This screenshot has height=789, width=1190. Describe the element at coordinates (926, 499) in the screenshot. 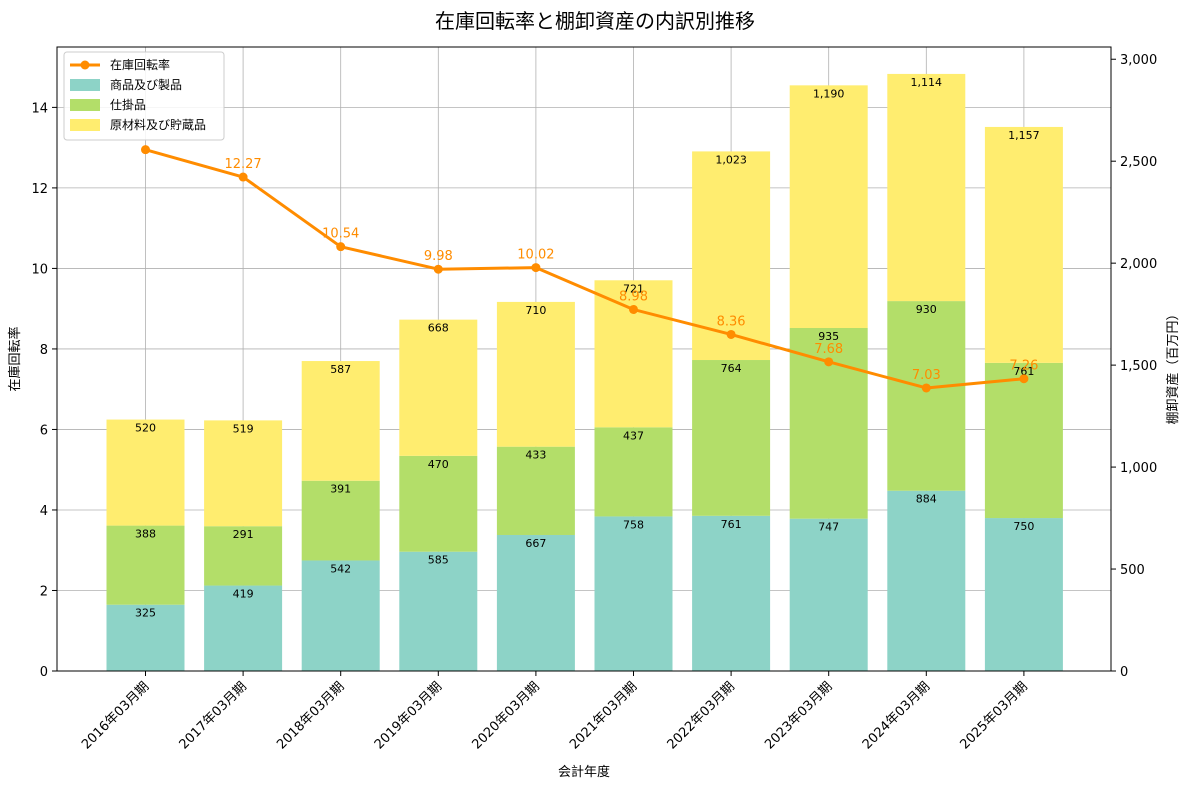

I see `bar-value-label: 884` at that location.